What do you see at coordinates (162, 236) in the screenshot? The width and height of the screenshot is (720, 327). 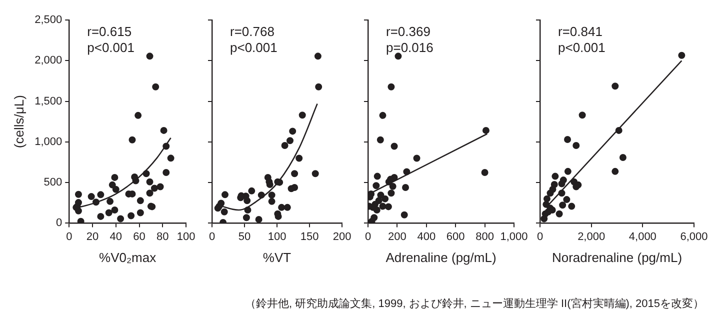 I see `x-tick-label: 80` at bounding box center [162, 236].